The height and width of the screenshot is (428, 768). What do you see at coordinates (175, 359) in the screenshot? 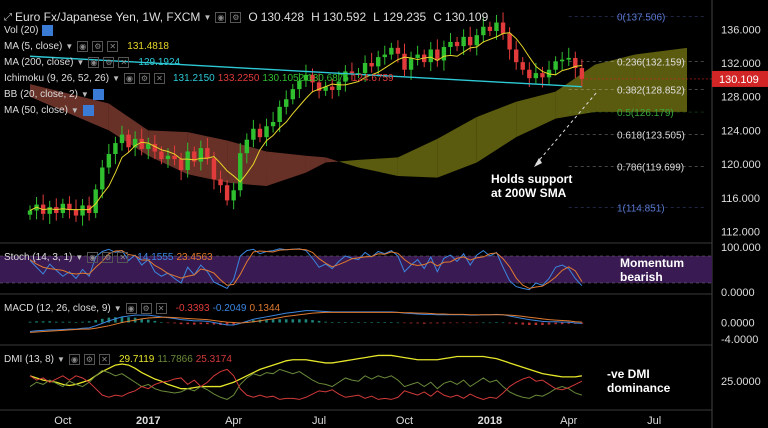
I see `indicator-value: 11.7866` at bounding box center [175, 359].